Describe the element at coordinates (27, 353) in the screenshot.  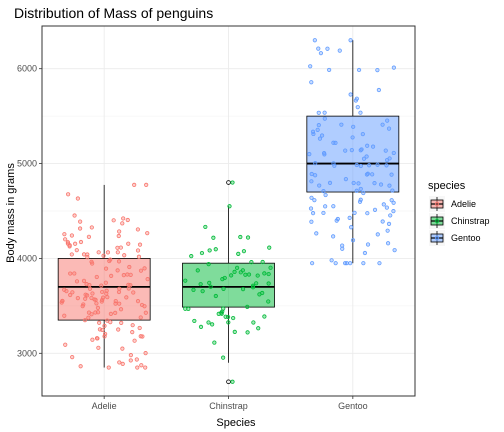
I see `y-tick-label: 3000` at that location.